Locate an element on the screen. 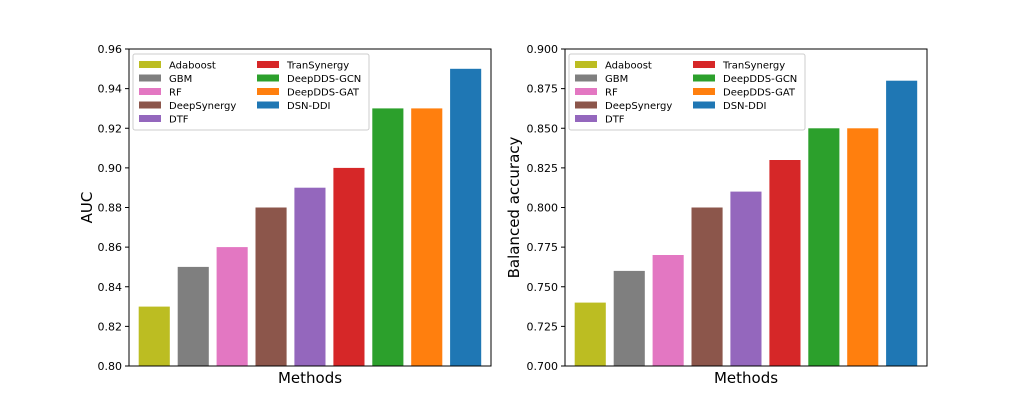  y-axis-label: Balanced accuracy is located at coordinates (514, 207).